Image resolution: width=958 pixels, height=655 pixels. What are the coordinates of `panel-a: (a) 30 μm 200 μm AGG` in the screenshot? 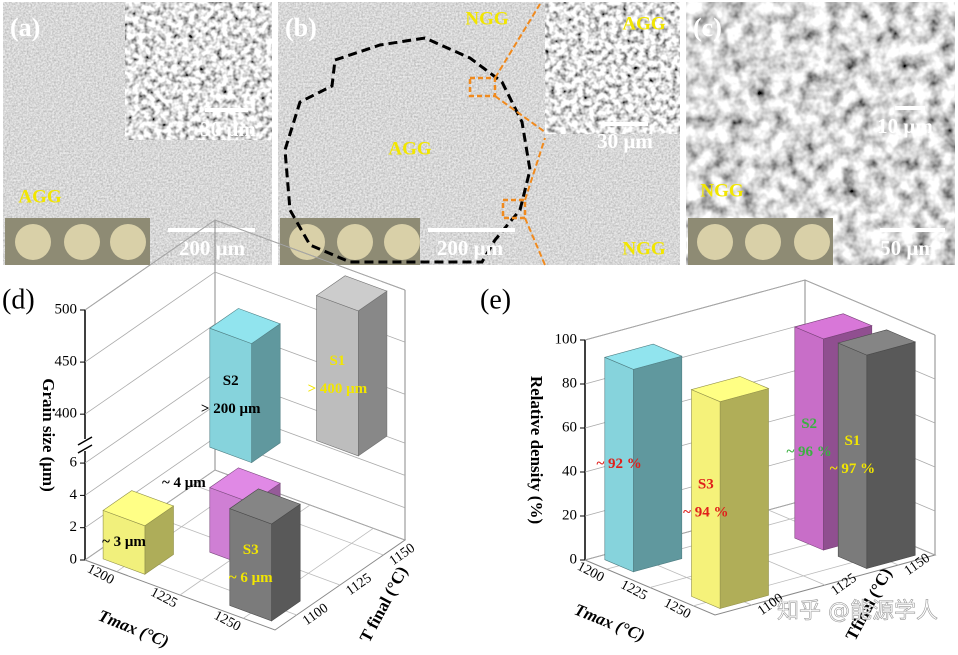 It's located at (137, 133).